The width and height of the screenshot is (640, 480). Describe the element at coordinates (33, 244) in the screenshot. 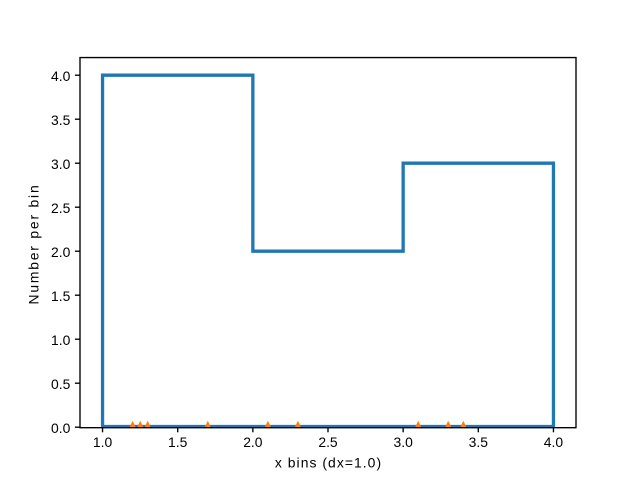

I see `svg-text: Number per bin` at that location.